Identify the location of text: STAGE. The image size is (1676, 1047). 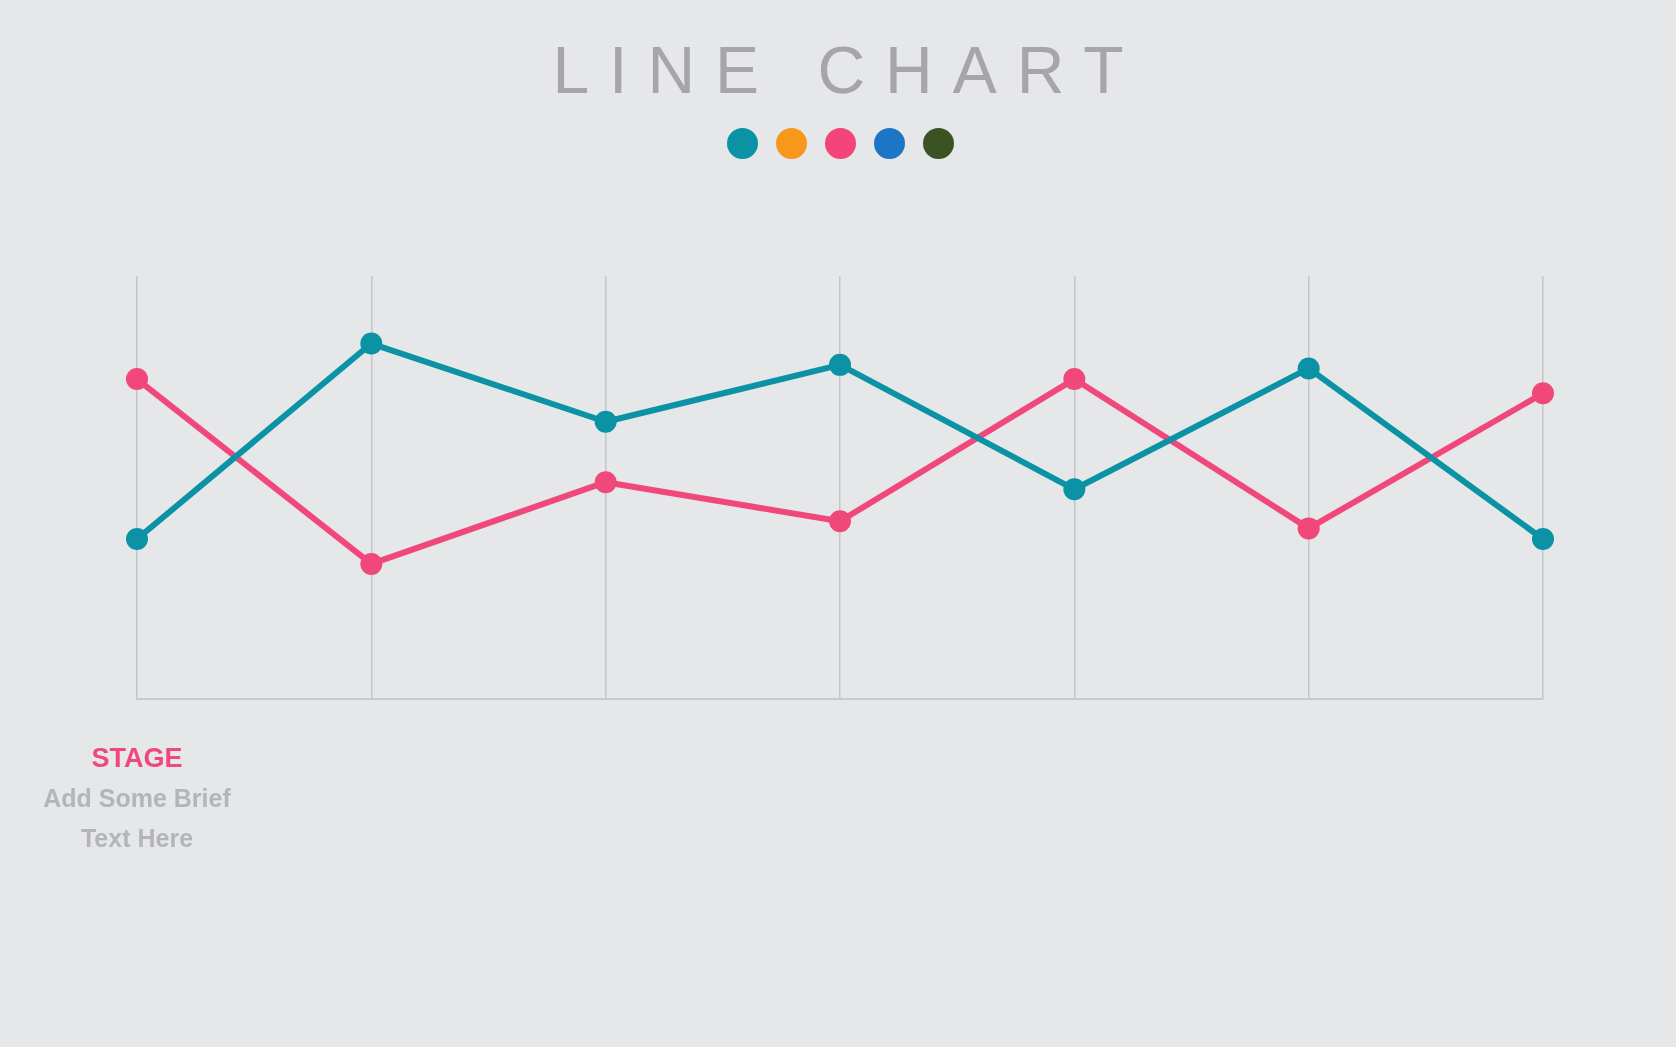
(137, 758).